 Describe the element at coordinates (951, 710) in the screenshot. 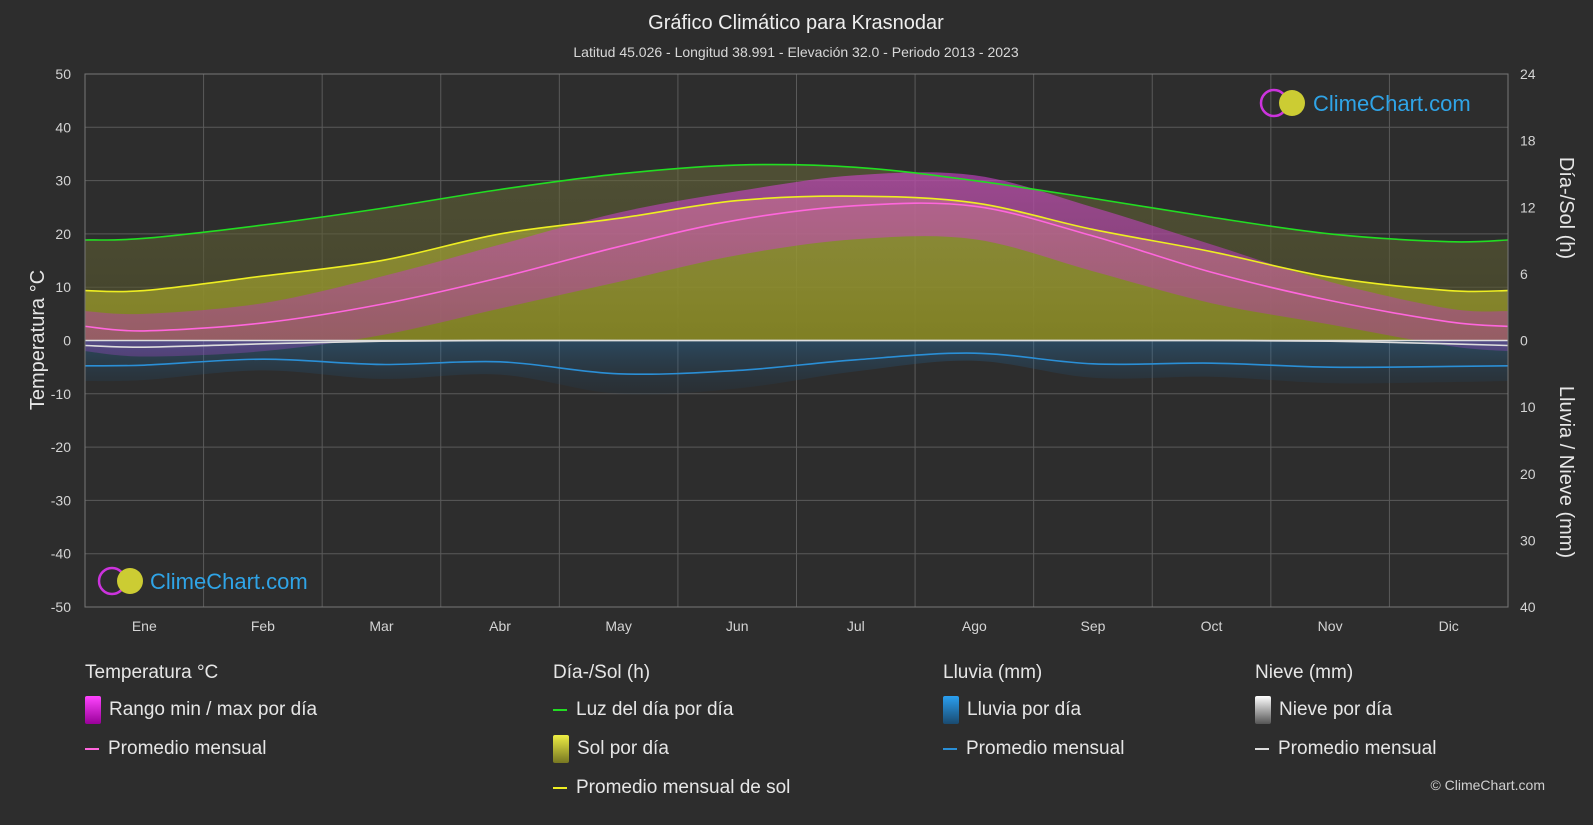

I see `rain-swatch` at that location.